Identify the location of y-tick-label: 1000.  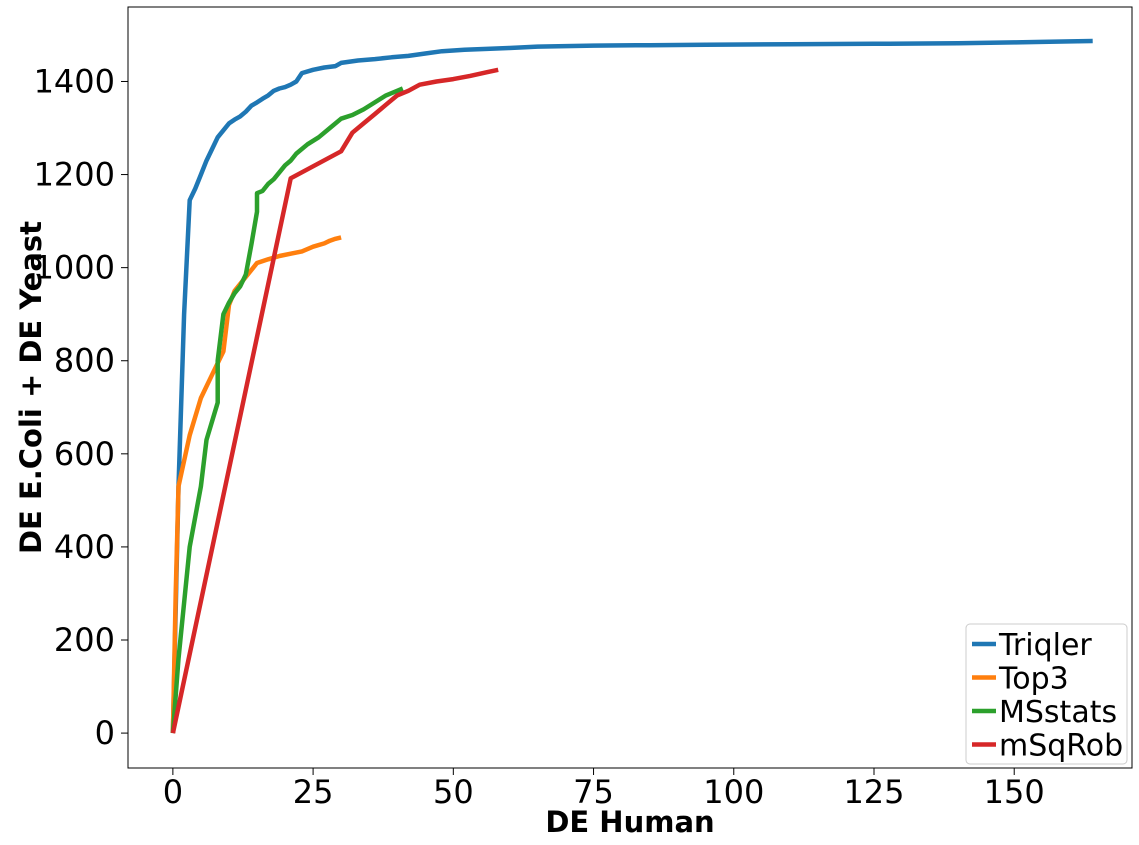
(74, 268).